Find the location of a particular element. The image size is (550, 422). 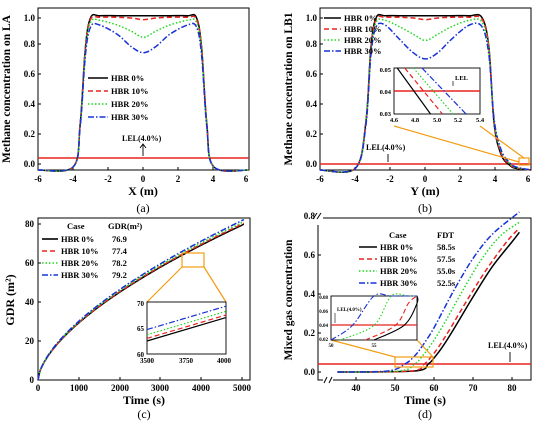

panel-d-inset-line-hbr10 is located at coordinates (391, 318).